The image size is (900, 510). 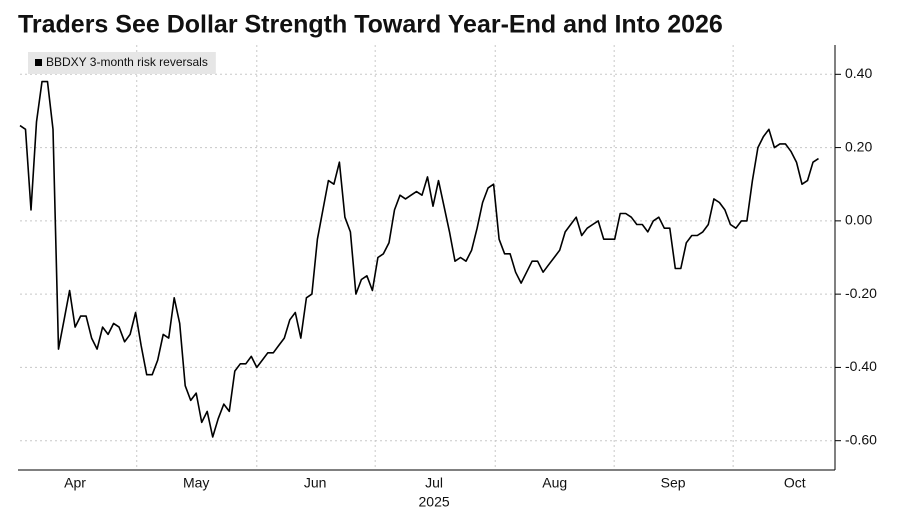 I want to click on x-tick-label: Sep, so click(x=673, y=483).